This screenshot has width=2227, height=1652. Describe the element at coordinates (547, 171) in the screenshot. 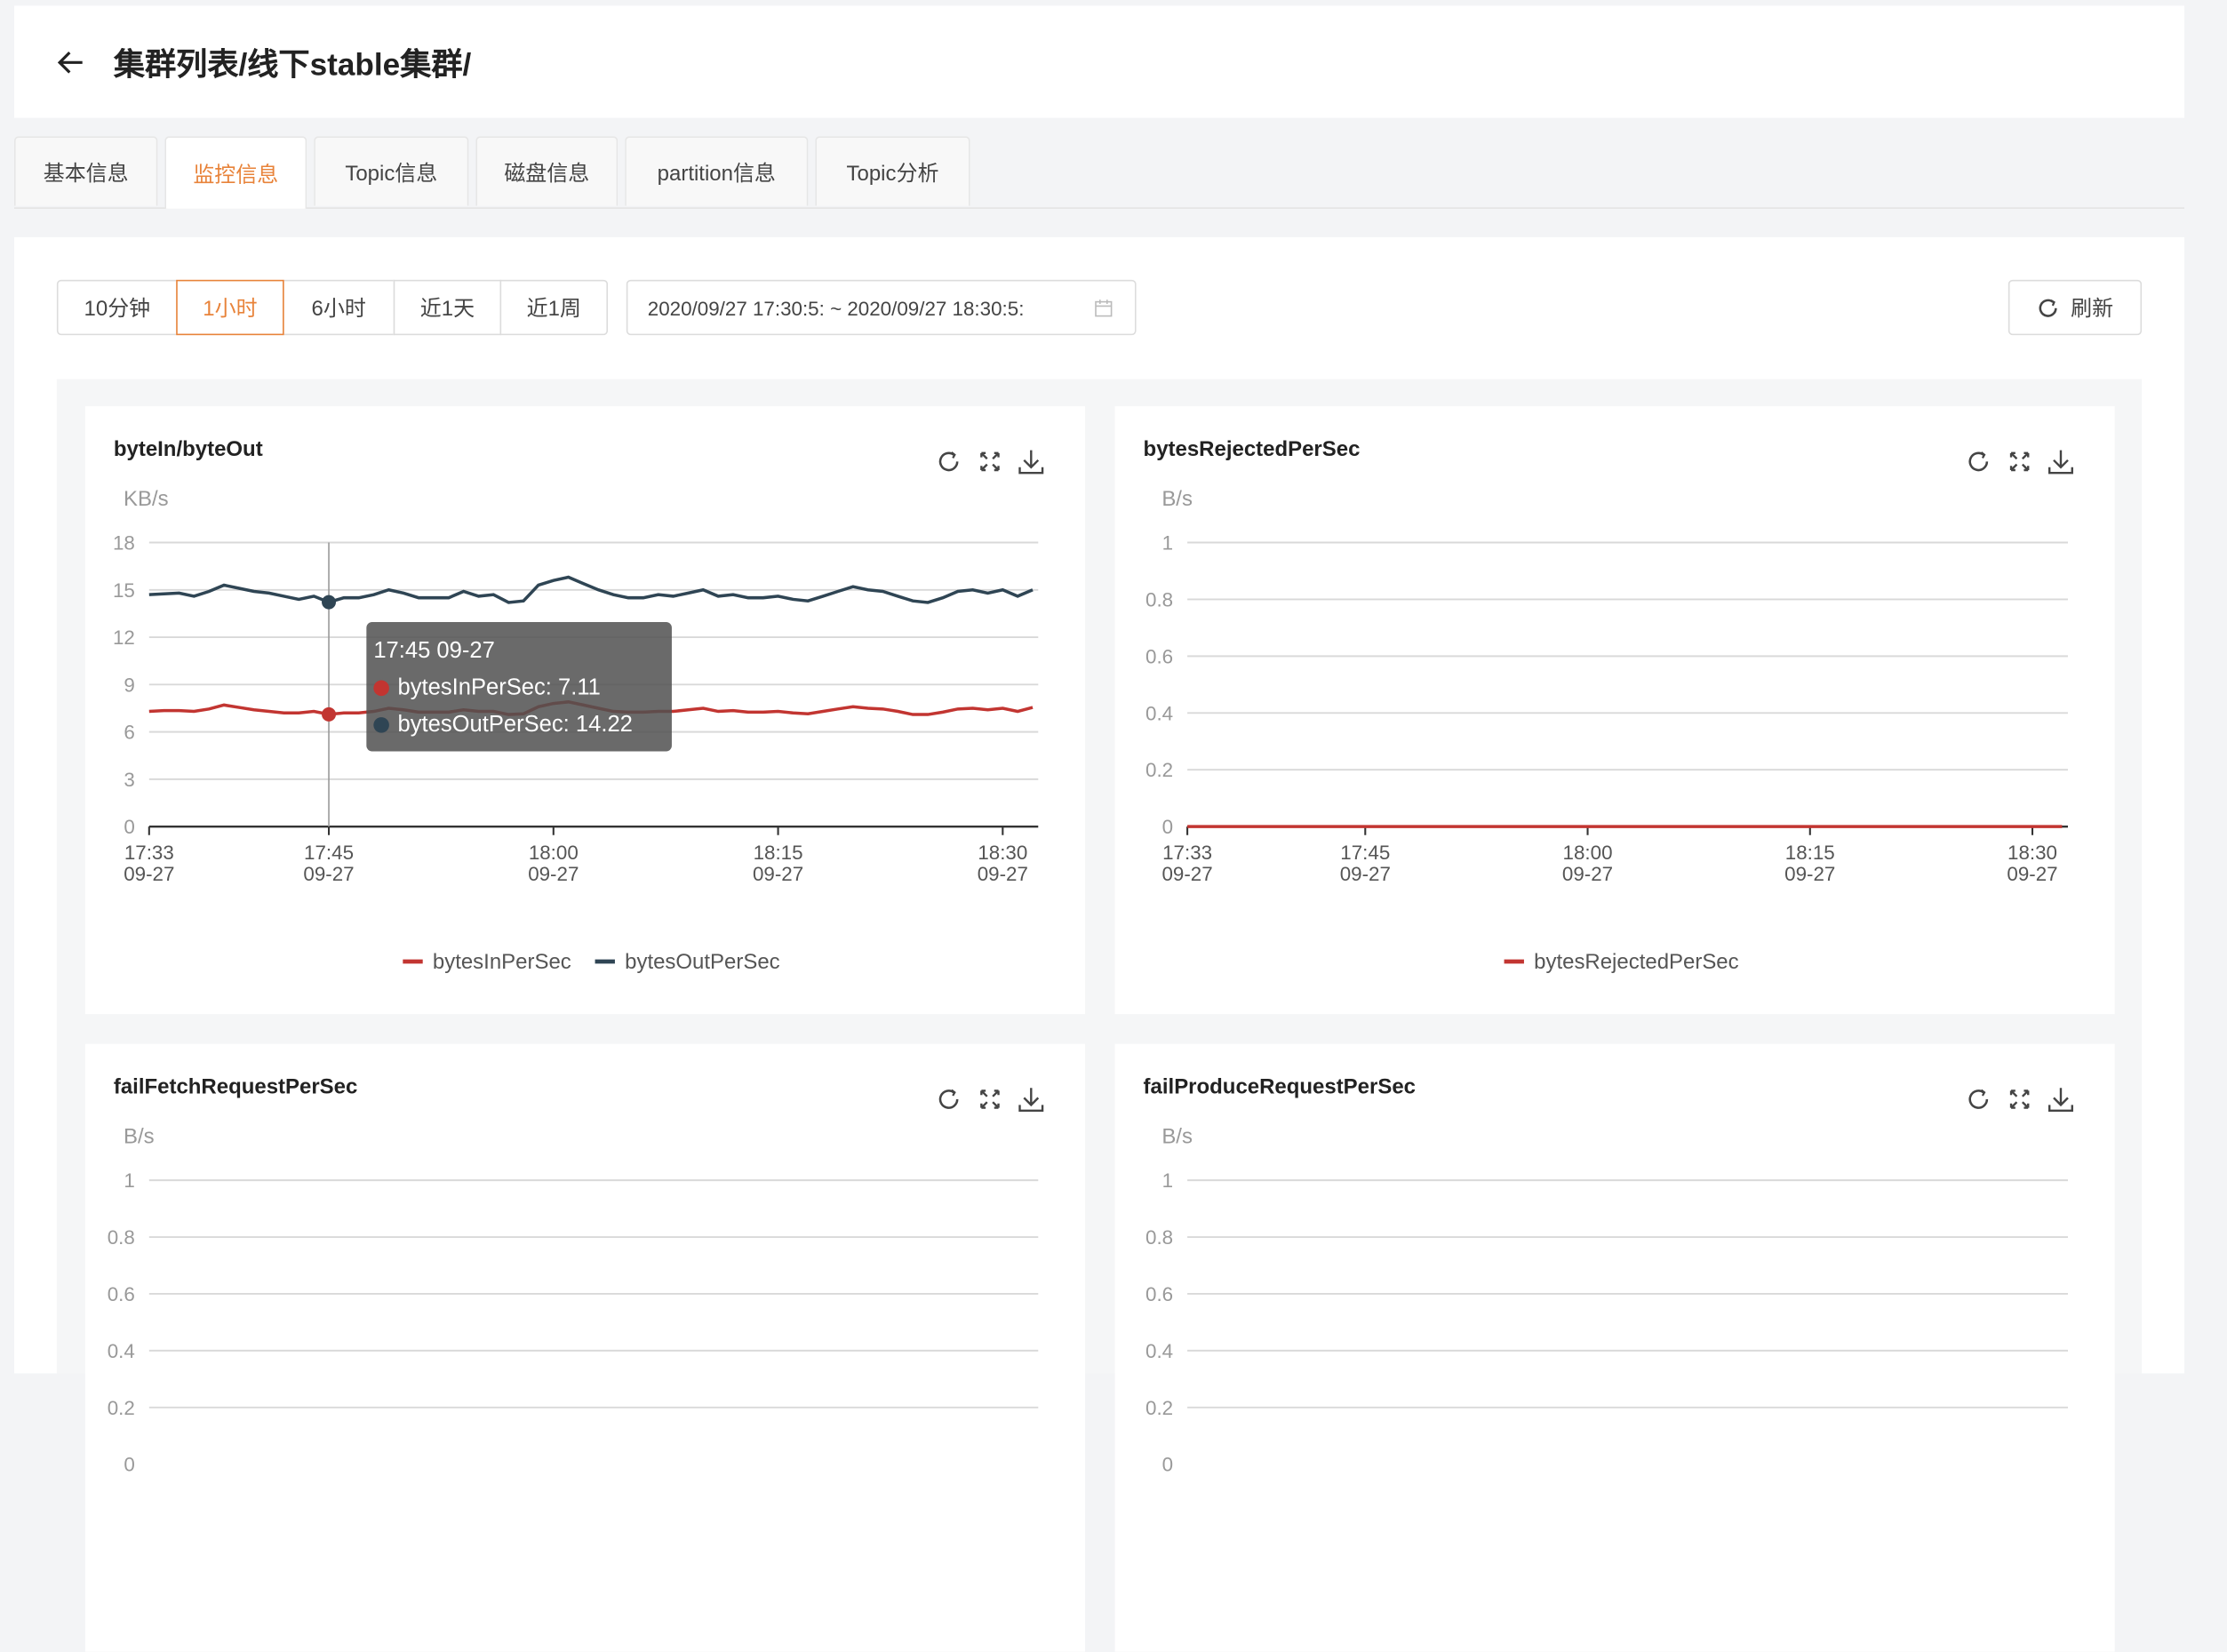

I see `tab-disk-info: 磁盘信息` at that location.